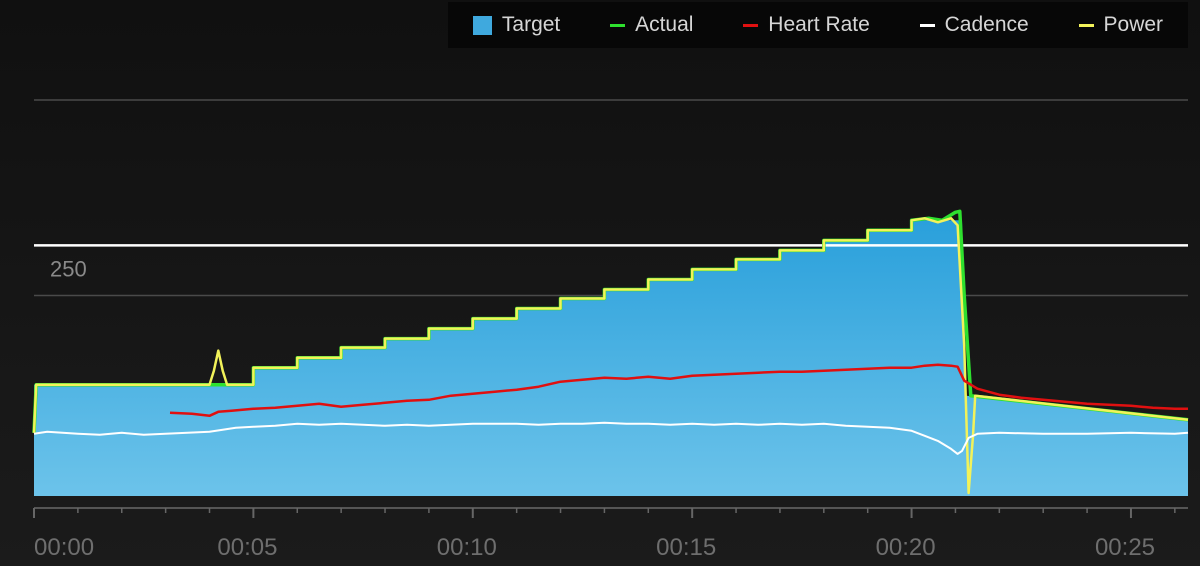  I want to click on legend-item-cadence: Cadence, so click(974, 25).